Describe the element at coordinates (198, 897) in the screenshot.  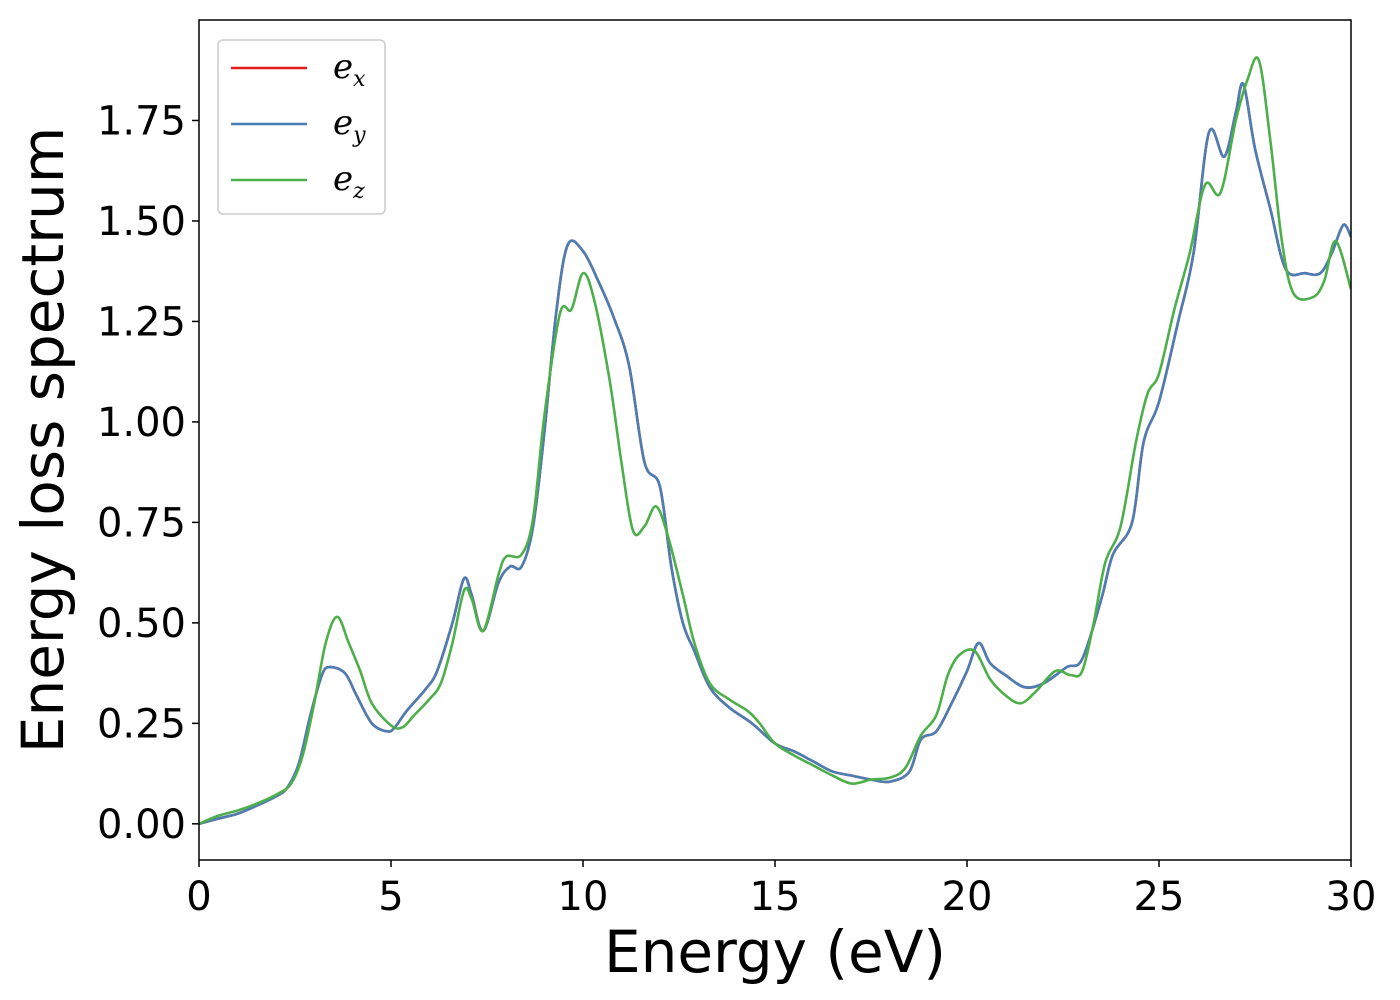
I see `x-tick-label: 0` at that location.